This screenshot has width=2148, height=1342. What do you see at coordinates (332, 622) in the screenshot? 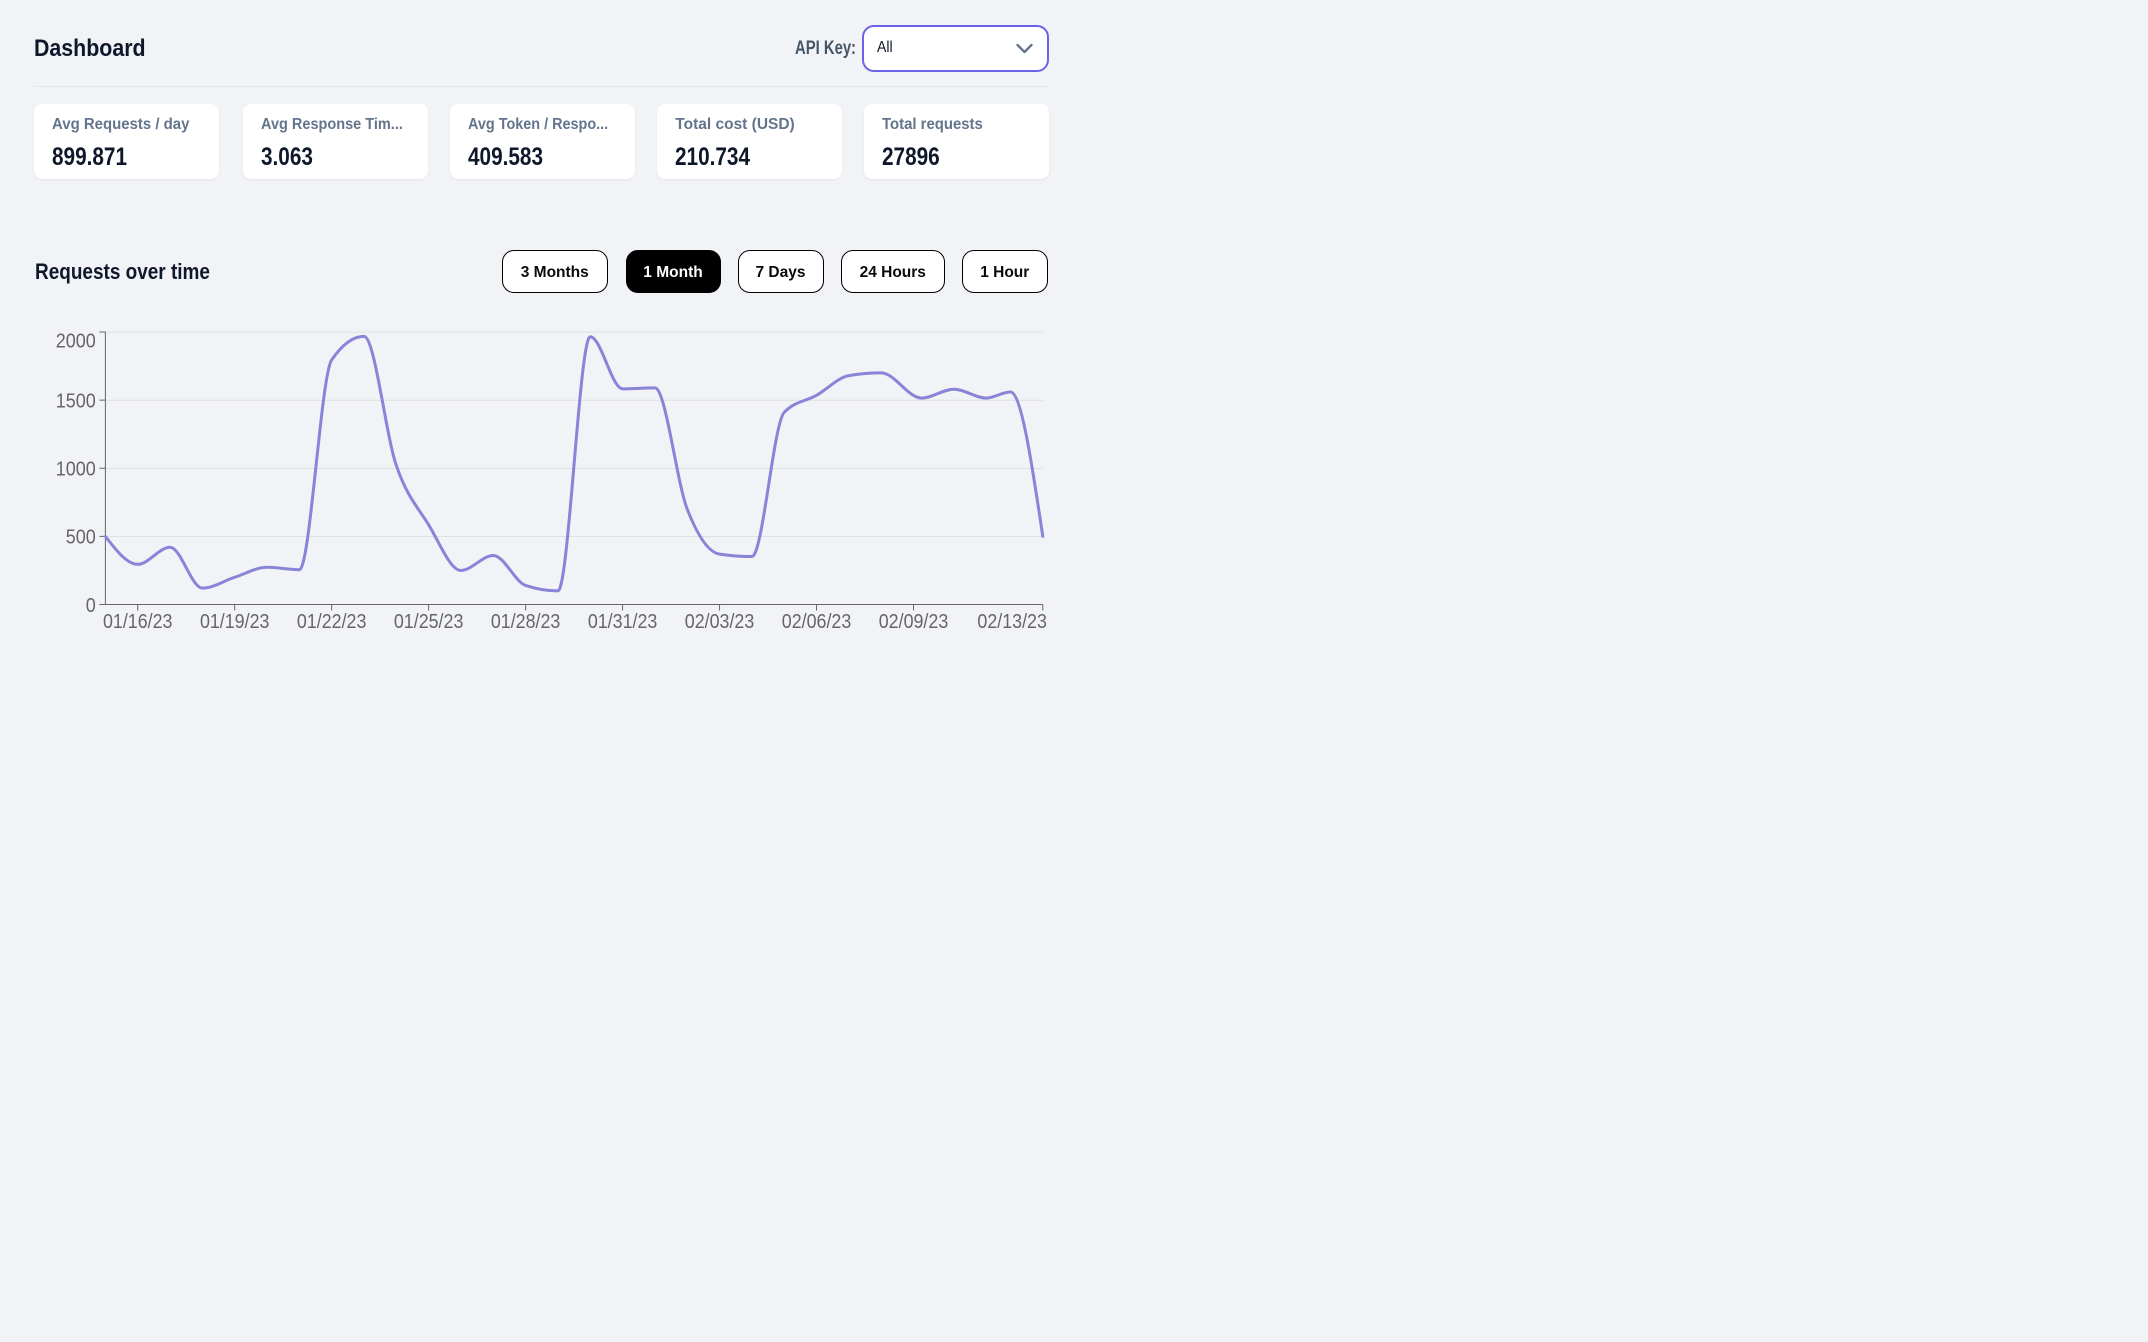
I see `svg-text: 01/22/23` at bounding box center [332, 622].